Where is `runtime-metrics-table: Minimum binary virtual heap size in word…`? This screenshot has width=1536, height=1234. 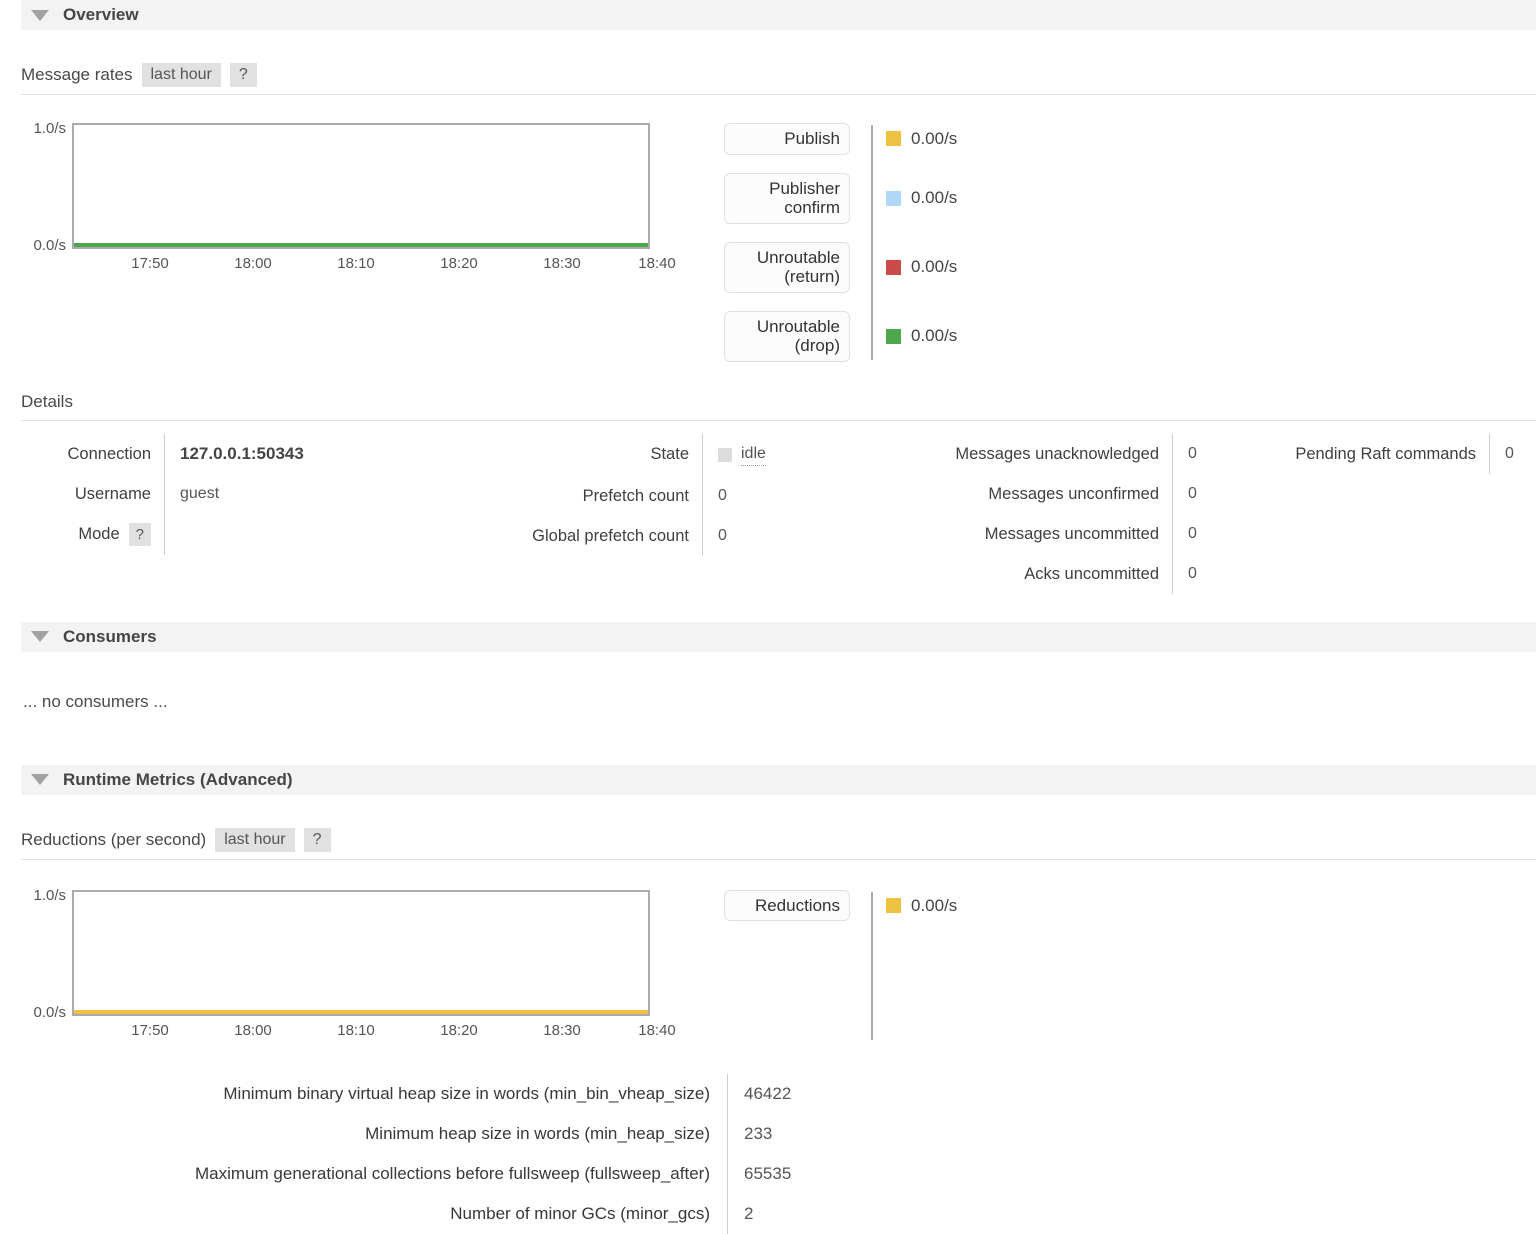
runtime-metrics-table: Minimum binary virtual heap size in word… is located at coordinates (778, 1153).